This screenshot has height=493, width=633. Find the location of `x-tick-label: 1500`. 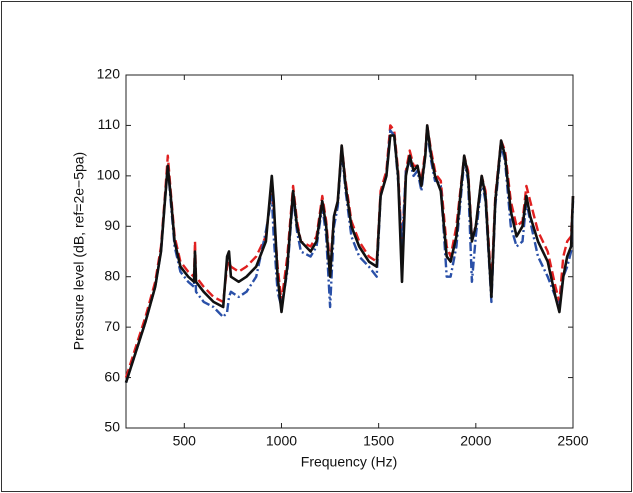

x-tick-label: 1500 is located at coordinates (378, 441).